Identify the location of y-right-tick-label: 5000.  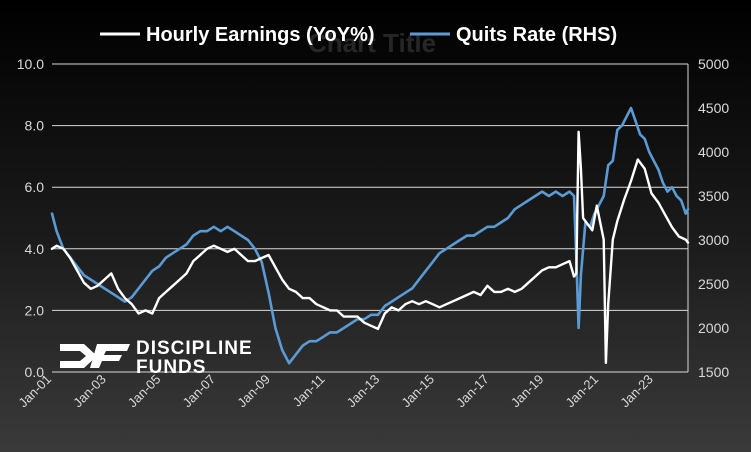
(713, 64).